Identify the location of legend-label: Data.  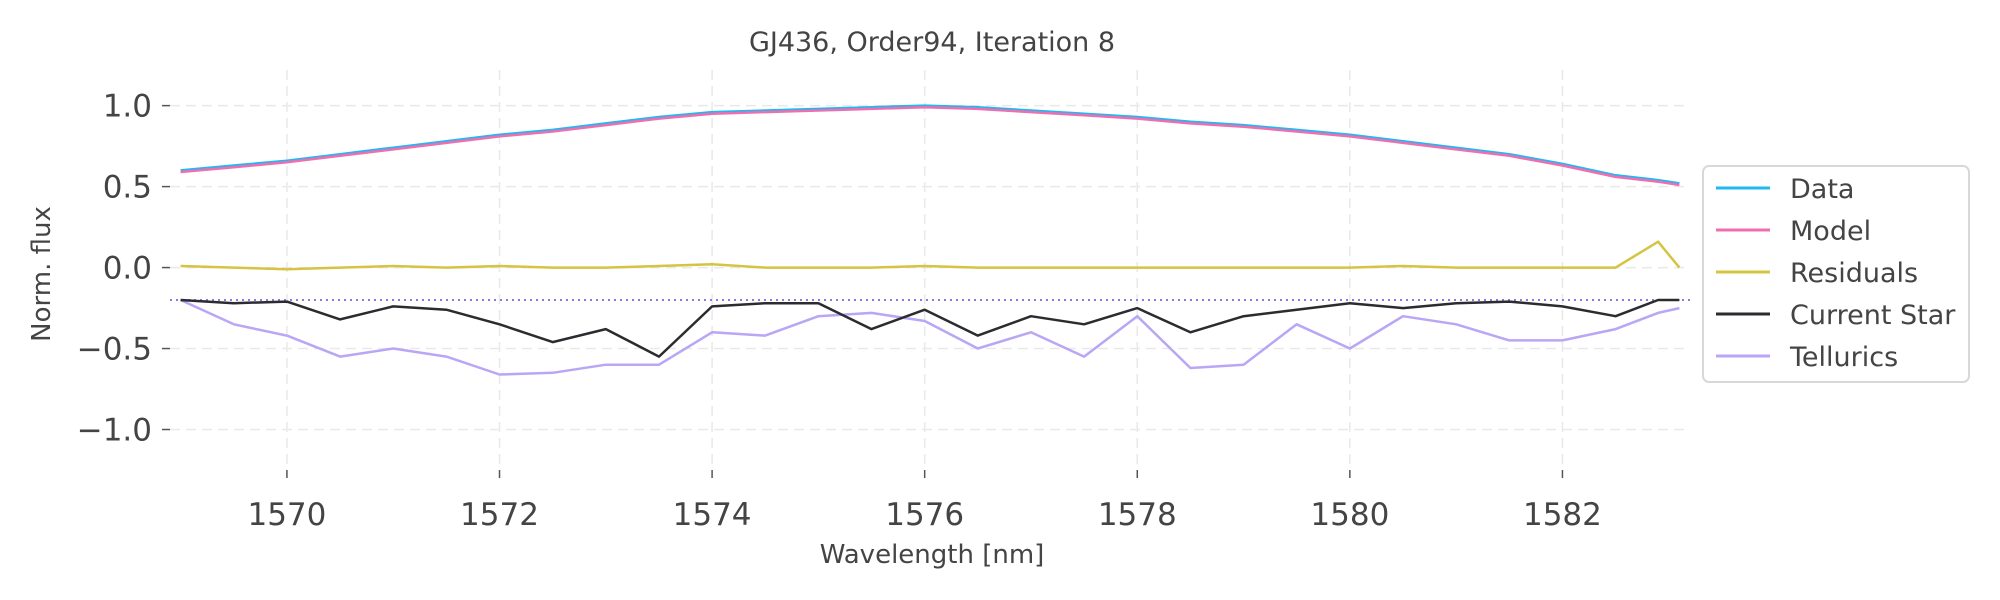
(1822, 189).